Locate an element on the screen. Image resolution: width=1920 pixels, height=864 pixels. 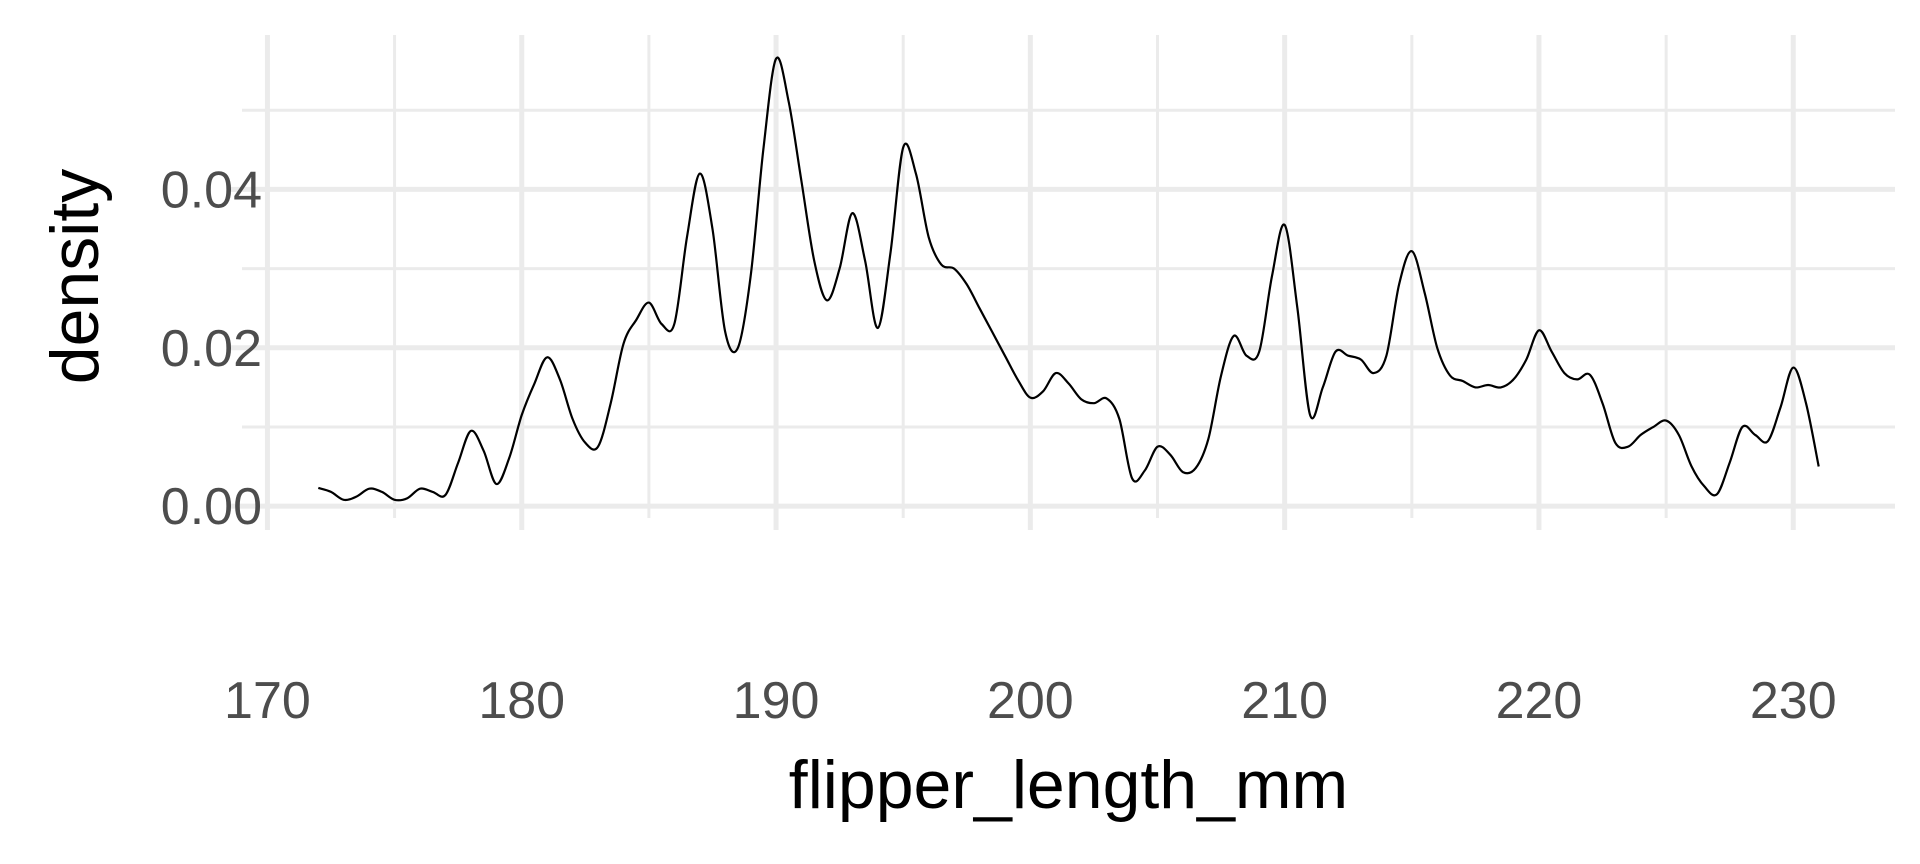
x-tick-label: 180 is located at coordinates (521, 701).